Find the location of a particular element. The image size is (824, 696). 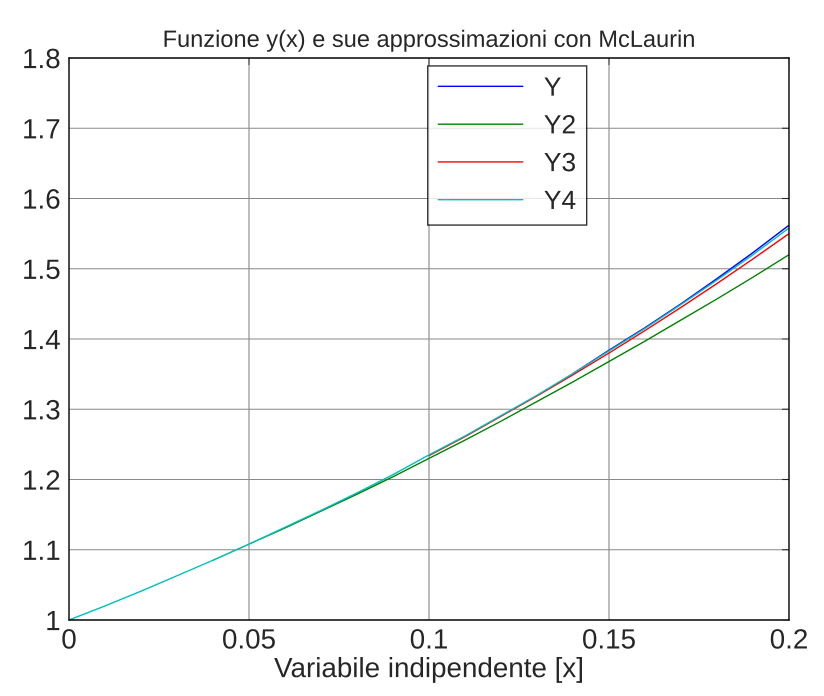

y-tick-label: 1.6 is located at coordinates (42, 199).